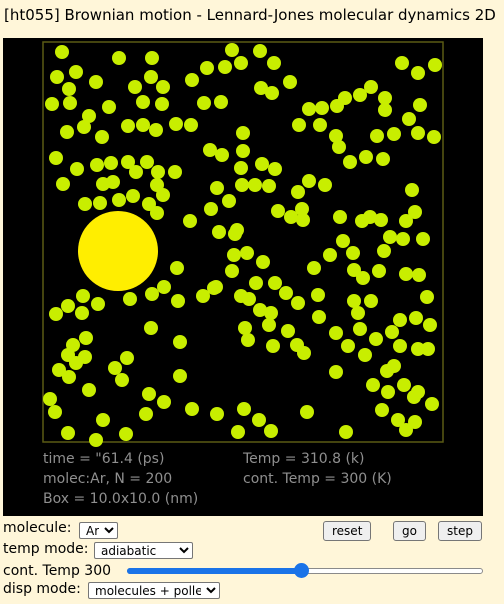 Image resolution: width=504 pixels, height=604 pixels. Describe the element at coordinates (104, 459) in the screenshot. I see `time-readout: time = "61.4 (ps)` at that location.